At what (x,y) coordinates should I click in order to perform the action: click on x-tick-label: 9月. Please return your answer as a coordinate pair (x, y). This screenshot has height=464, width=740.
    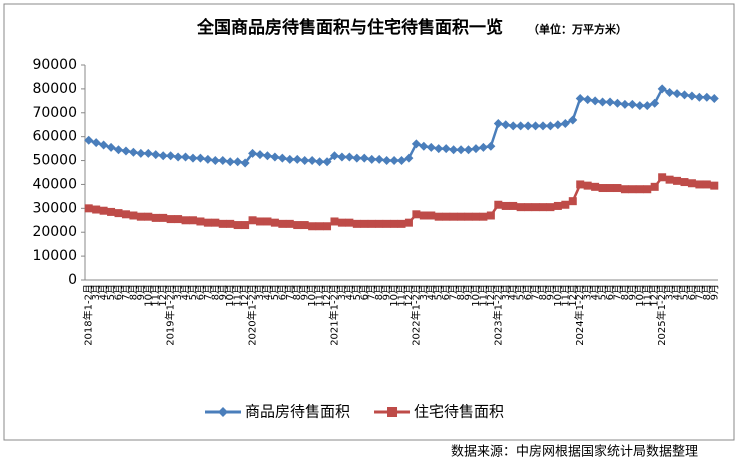
    Looking at the image, I should click on (550, 292).